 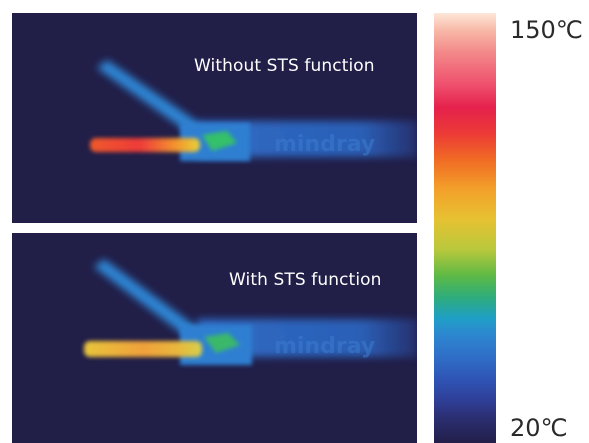 I want to click on scale-max-label: 150℃, so click(x=546, y=30).